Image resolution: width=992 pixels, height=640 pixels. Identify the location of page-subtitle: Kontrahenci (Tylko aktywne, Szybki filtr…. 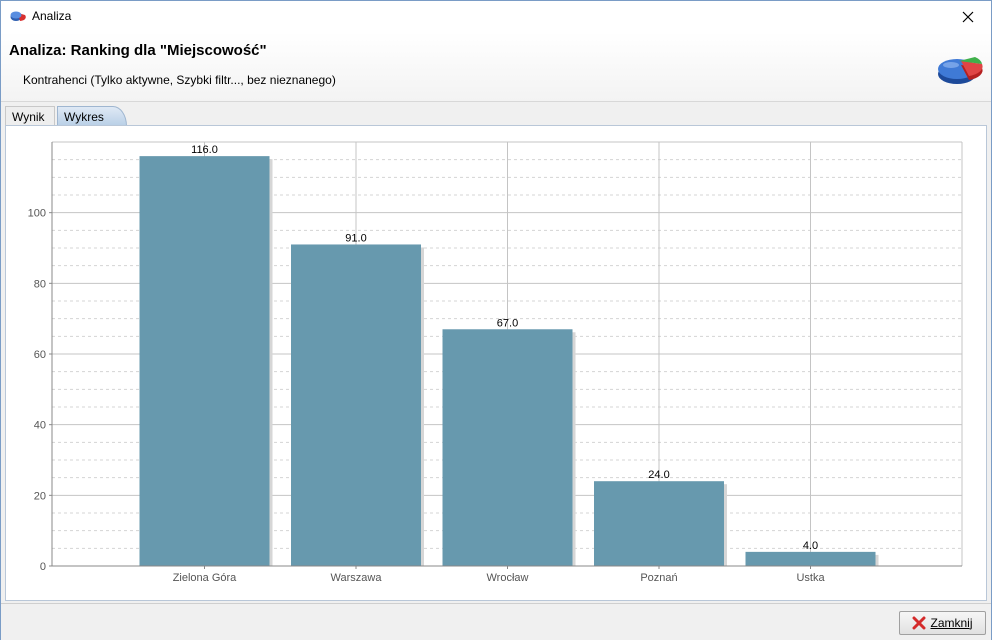
(179, 80).